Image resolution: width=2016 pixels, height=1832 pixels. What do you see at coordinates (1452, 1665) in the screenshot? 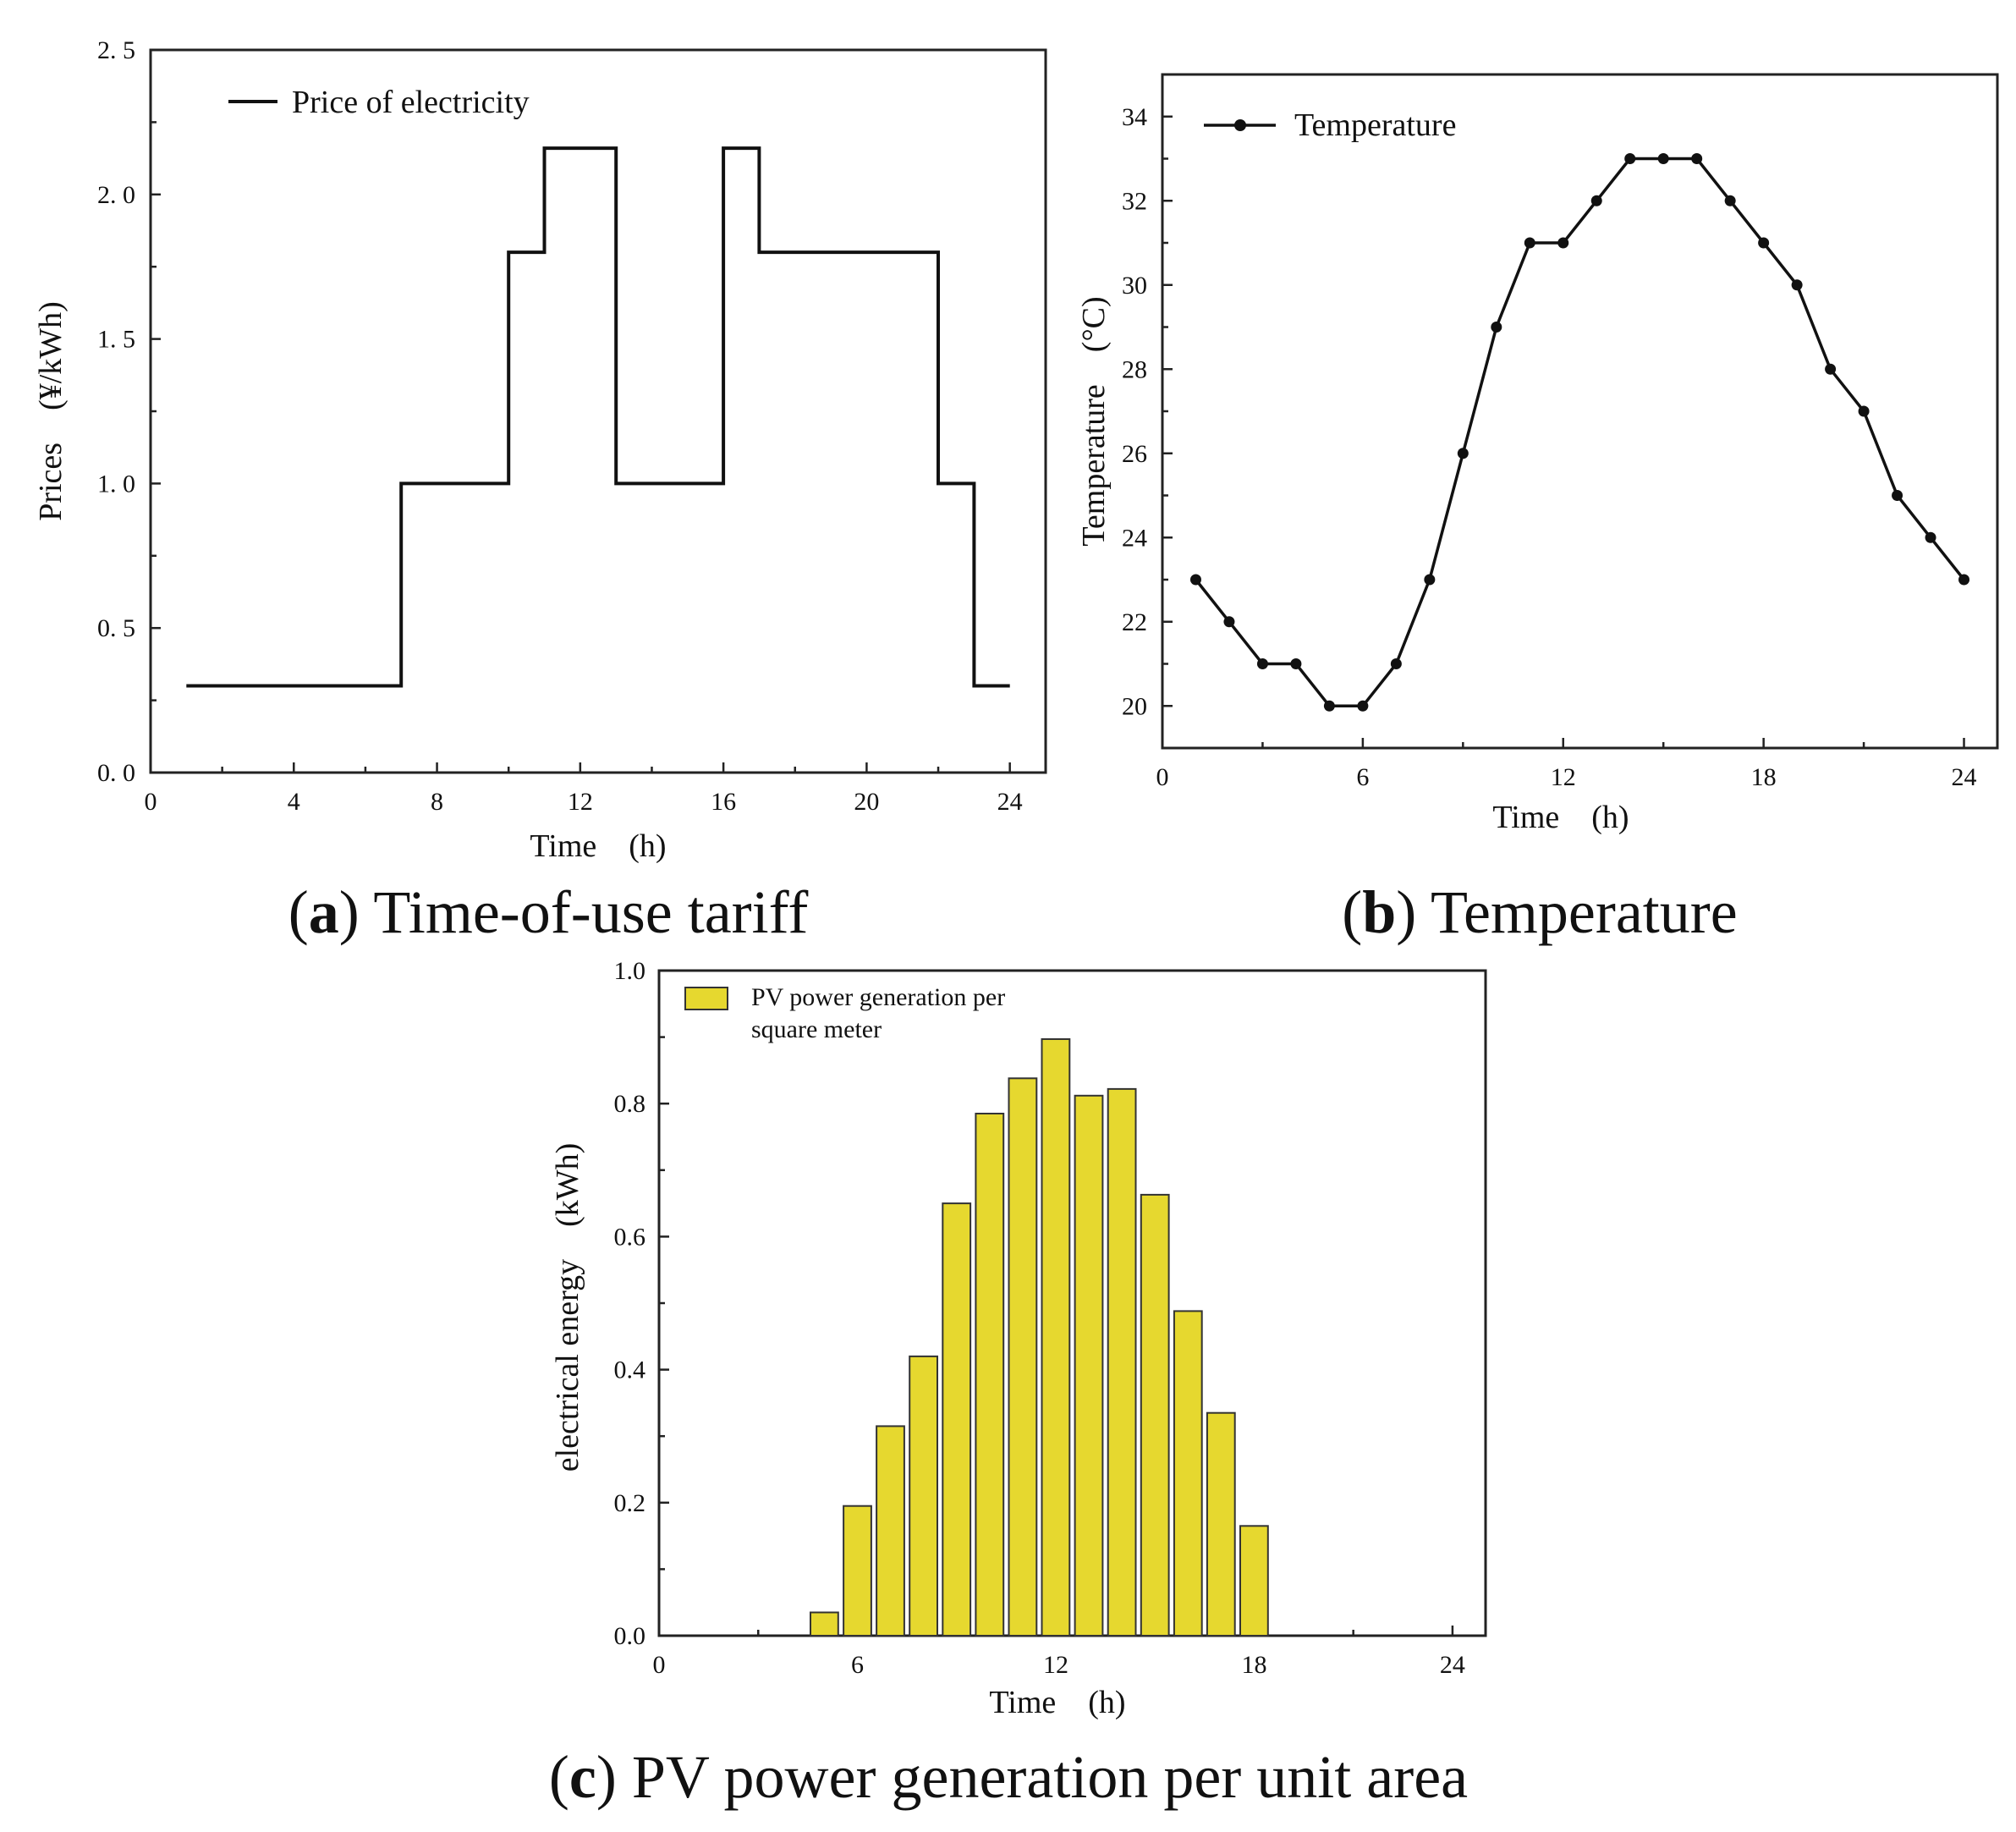
I see `chart-c-xtick-label: 24` at bounding box center [1452, 1665].